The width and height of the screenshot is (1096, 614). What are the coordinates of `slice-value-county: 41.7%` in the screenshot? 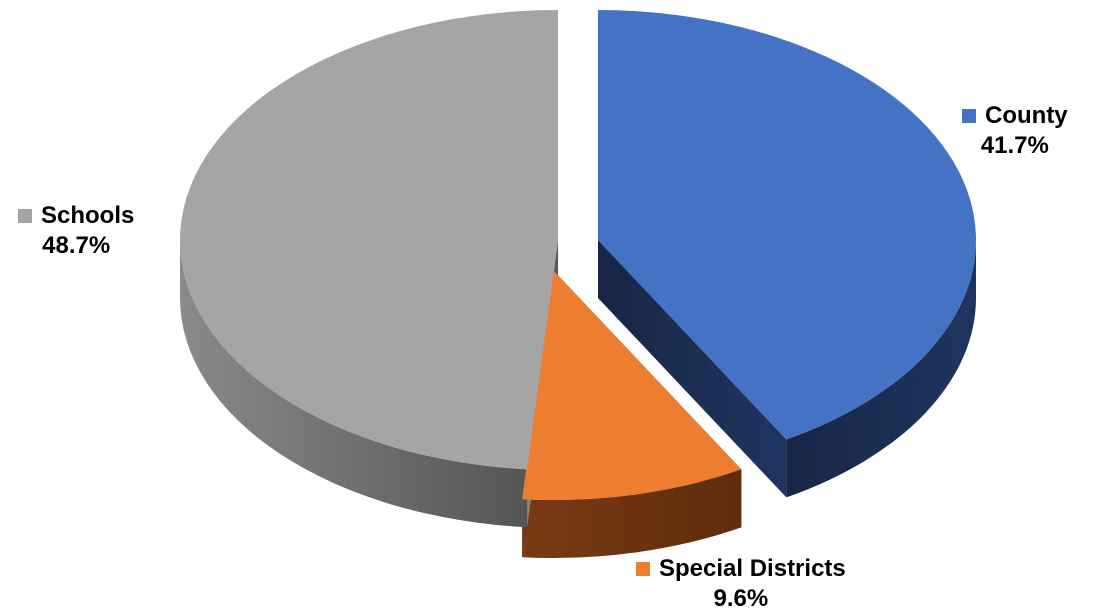 It's located at (1014, 145).